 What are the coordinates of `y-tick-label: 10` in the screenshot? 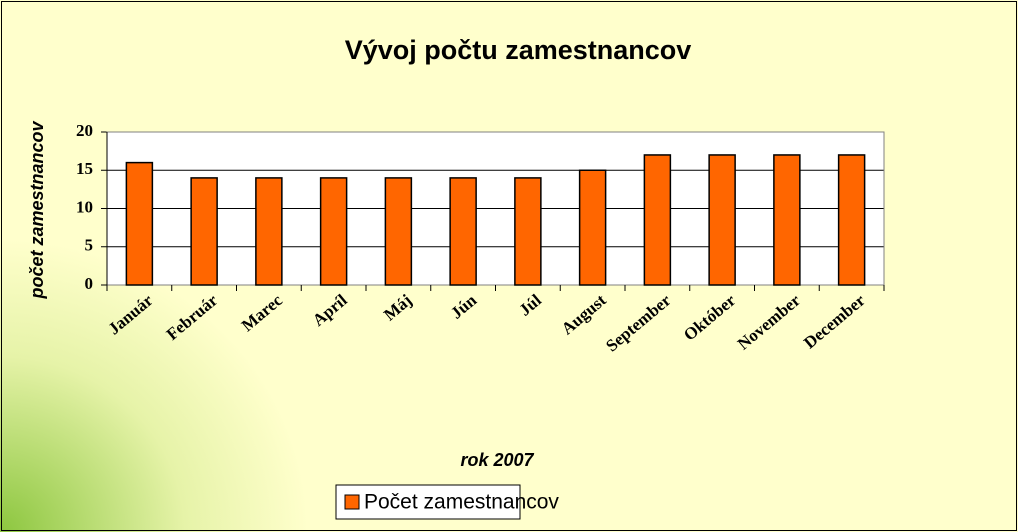 It's located at (84, 206).